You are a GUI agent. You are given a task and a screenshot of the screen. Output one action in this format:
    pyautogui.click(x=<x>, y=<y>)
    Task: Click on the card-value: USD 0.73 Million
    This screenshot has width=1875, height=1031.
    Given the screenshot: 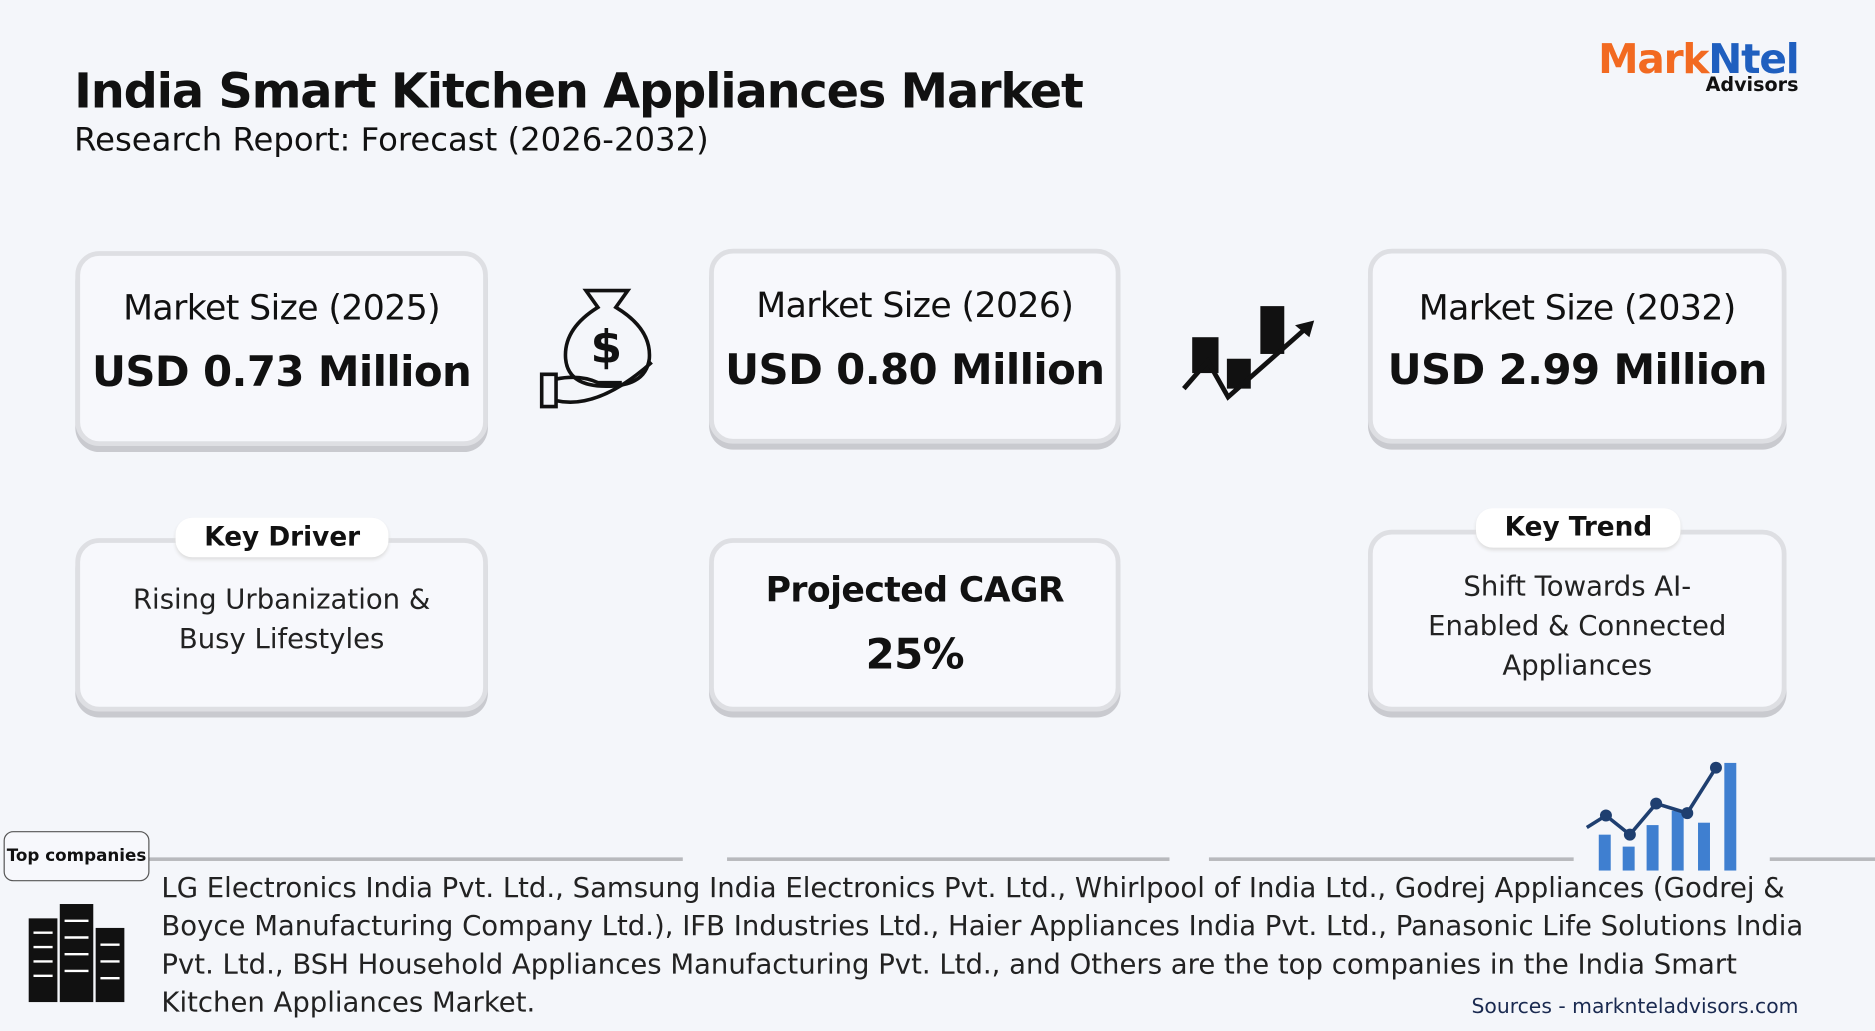 What is the action you would take?
    pyautogui.click(x=281, y=373)
    